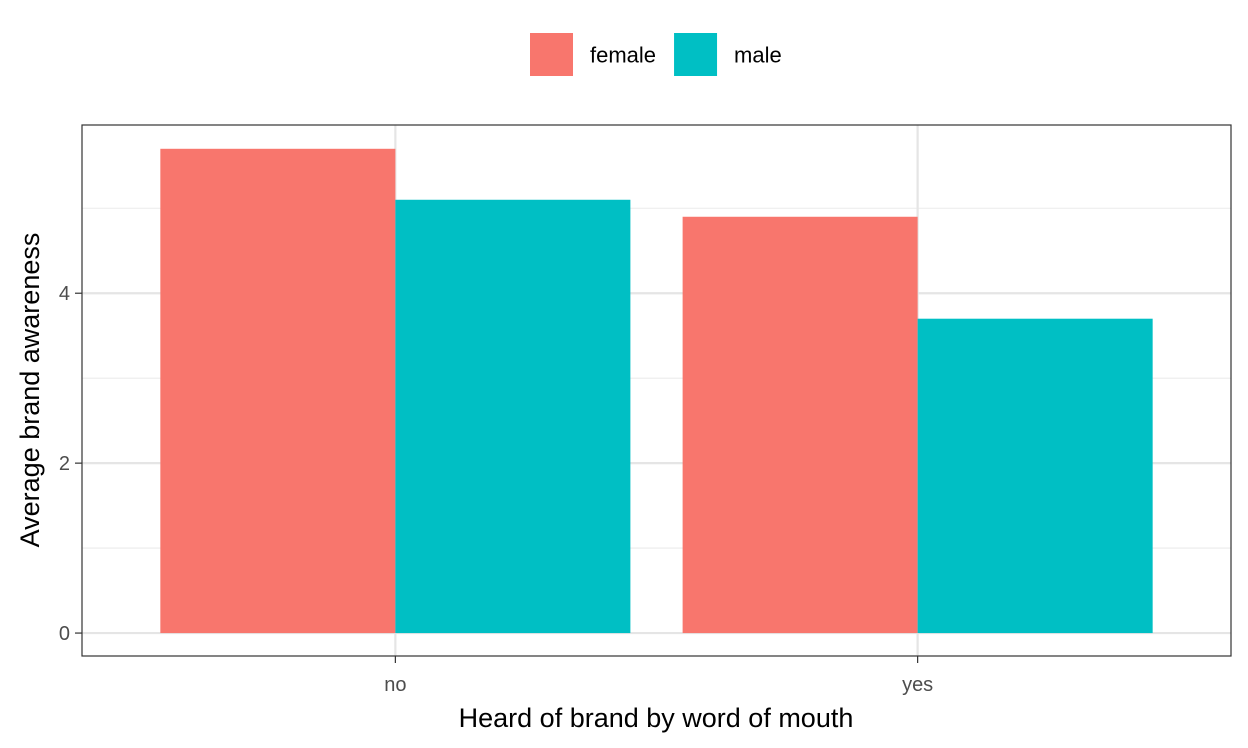 This screenshot has width=1248, height=748. What do you see at coordinates (623, 55) in the screenshot?
I see `legend-label-female: female` at bounding box center [623, 55].